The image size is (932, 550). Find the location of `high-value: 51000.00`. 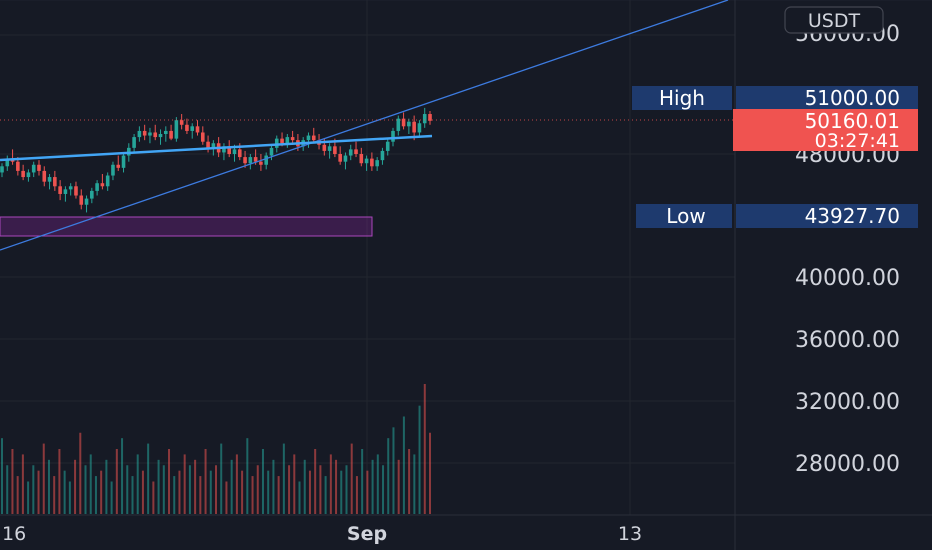

high-value: 51000.00 is located at coordinates (852, 98).